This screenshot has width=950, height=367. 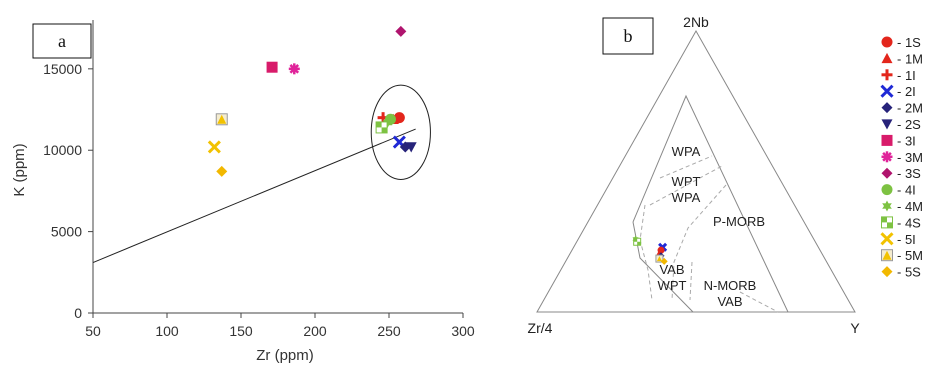 What do you see at coordinates (272, 67) in the screenshot?
I see `point-3I` at bounding box center [272, 67].